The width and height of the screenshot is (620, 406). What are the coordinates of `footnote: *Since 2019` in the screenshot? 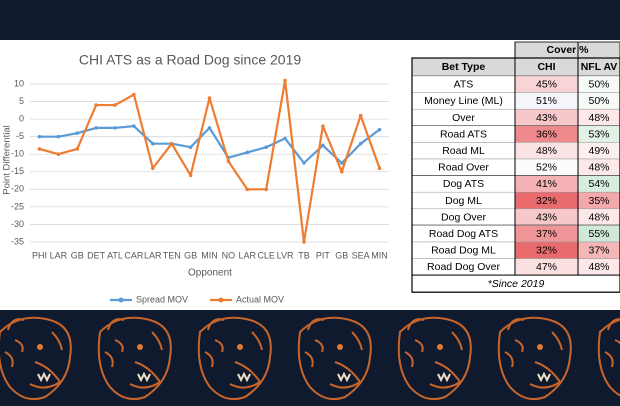 It's located at (516, 284).